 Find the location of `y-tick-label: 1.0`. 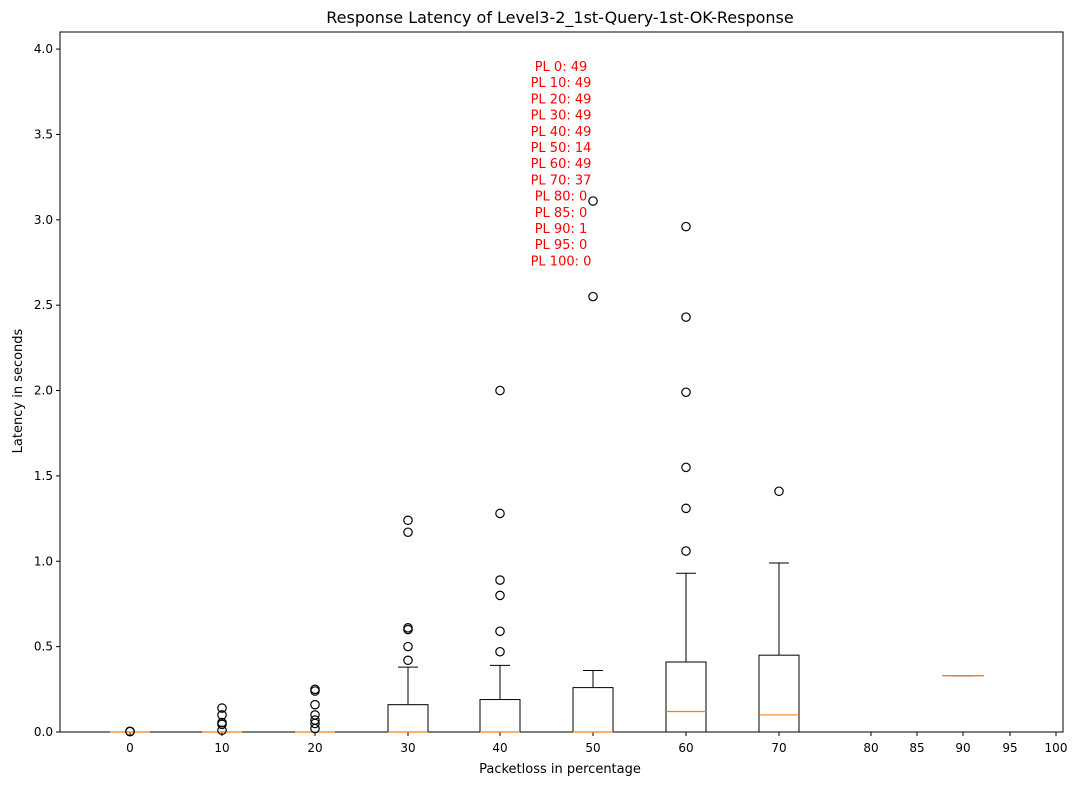

y-tick-label: 1.0 is located at coordinates (43, 561).